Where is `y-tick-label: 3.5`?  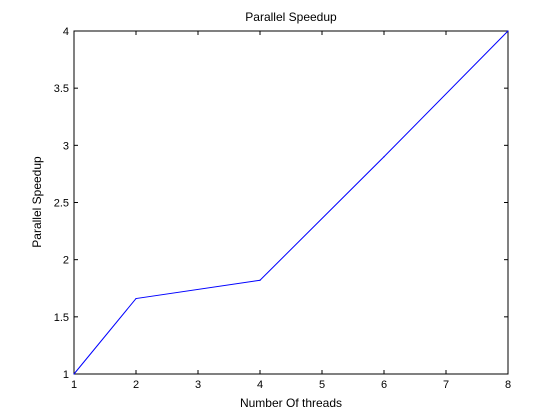
y-tick-label: 3.5 is located at coordinates (61, 89).